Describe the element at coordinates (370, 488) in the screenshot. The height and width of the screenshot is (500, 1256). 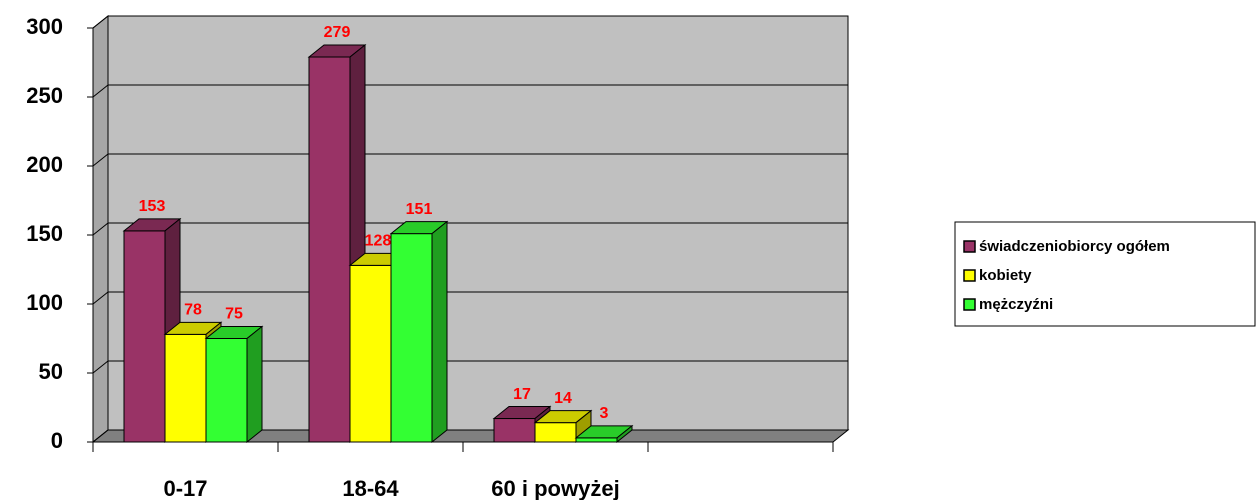
I see `x-tick-label: 18-64` at that location.